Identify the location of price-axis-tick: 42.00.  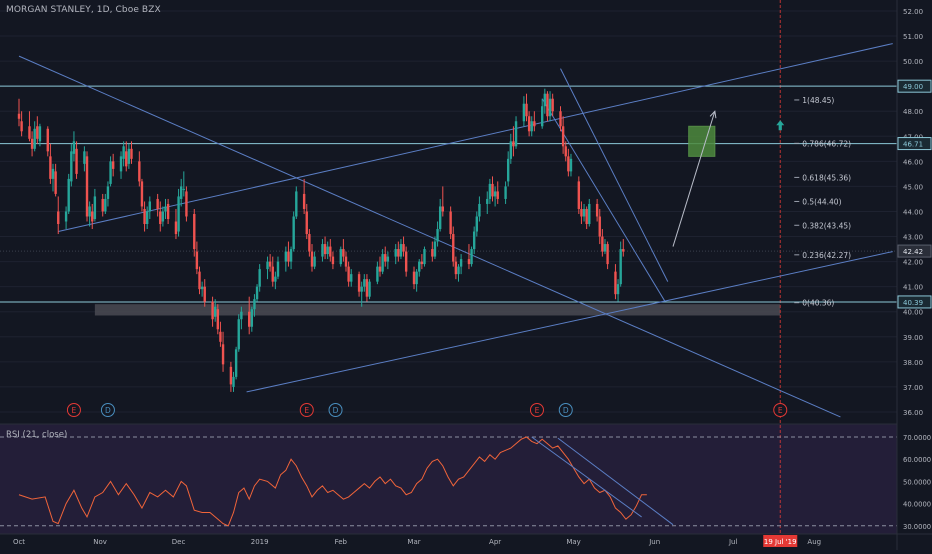
(913, 263).